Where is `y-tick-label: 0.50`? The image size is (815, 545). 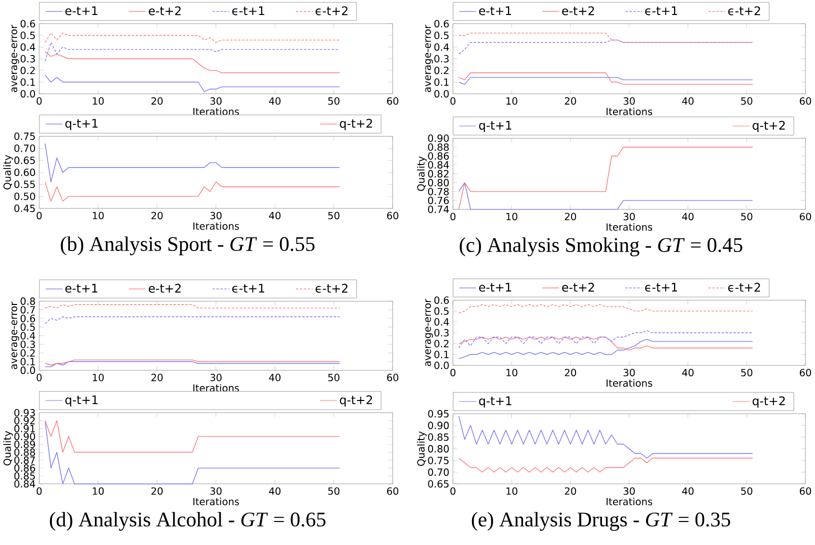
y-tick-label: 0.50 is located at coordinates (25, 196).